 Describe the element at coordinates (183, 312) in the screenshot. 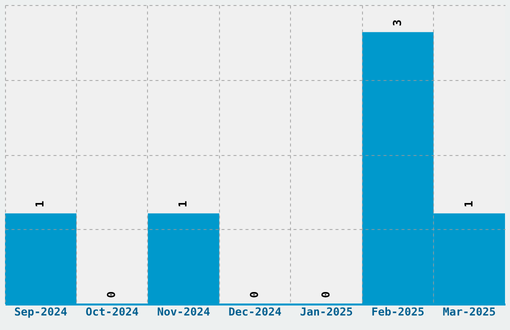

I see `x-tick-label: Nov-2024` at that location.